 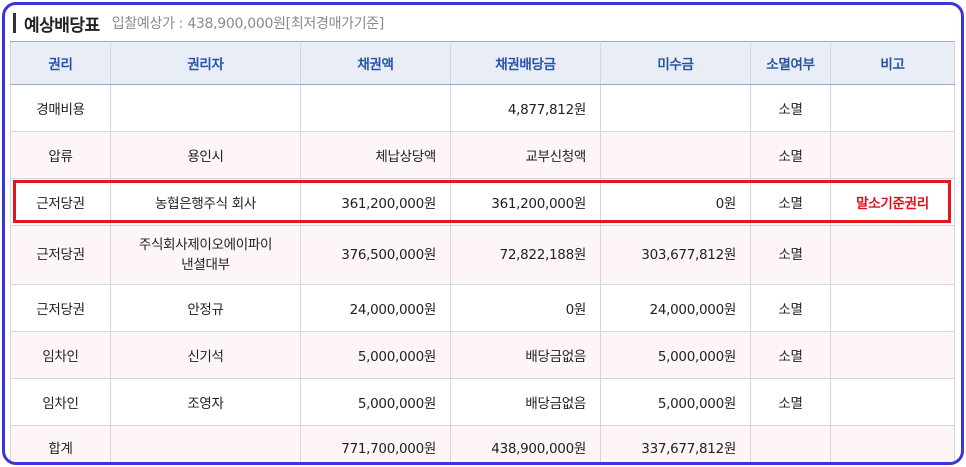 What do you see at coordinates (205, 355) in the screenshot?
I see `cell-holder: 신기석` at bounding box center [205, 355].